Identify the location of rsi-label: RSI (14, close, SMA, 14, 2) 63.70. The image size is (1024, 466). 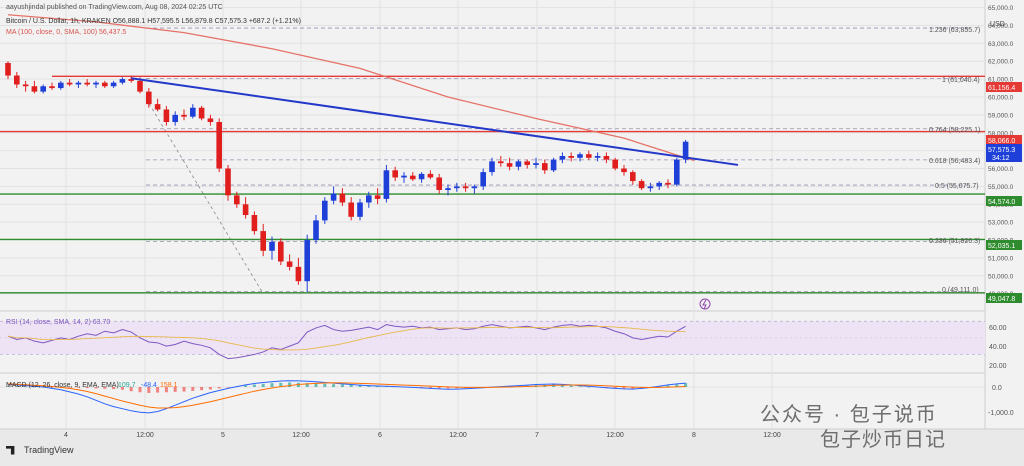
(58, 322).